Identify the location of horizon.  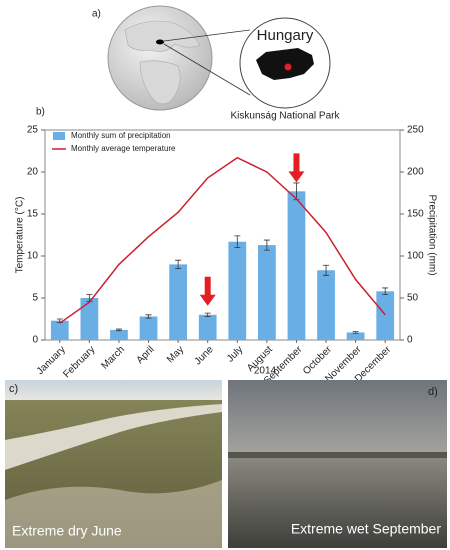
(337, 455).